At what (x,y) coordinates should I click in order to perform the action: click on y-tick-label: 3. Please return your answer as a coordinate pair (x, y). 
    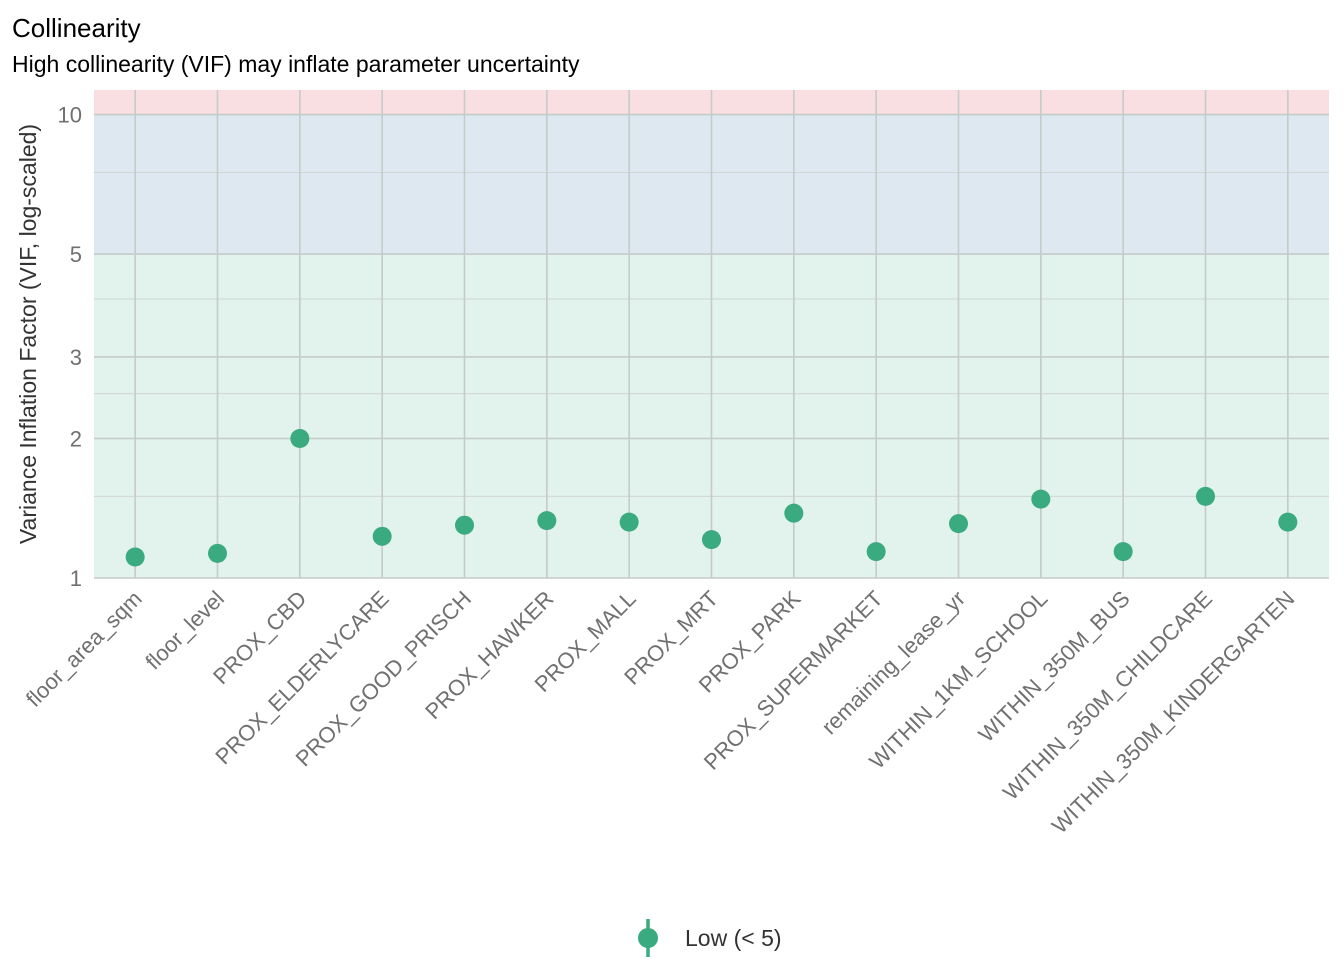
    Looking at the image, I should click on (76, 357).